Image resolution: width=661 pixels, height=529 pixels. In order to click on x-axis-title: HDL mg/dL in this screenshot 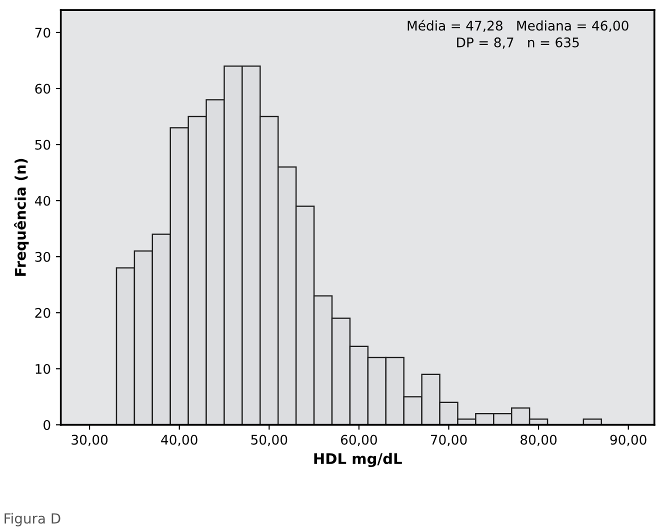, I will do `click(358, 460)`.